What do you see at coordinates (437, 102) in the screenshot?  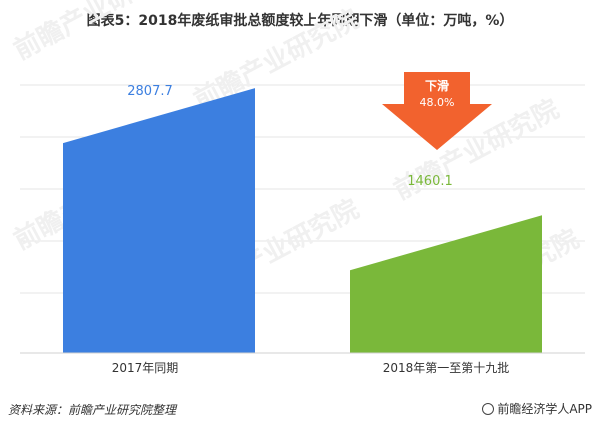 I see `decline-value: 48.0%` at bounding box center [437, 102].